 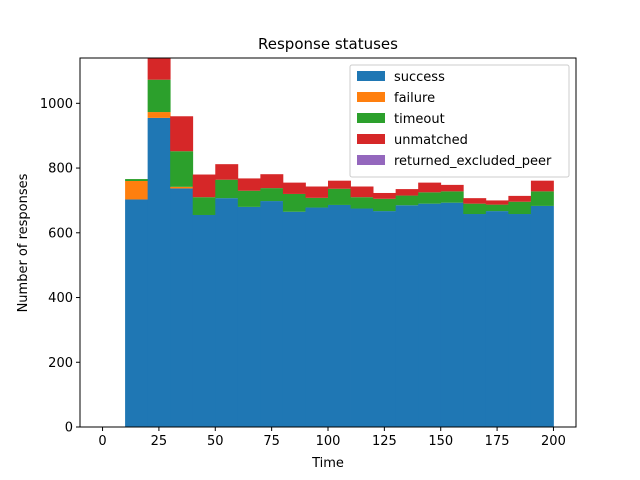 I want to click on x-axis-ticks: 0 25 50 75 100 125 150 175 200, so click(x=332, y=438).